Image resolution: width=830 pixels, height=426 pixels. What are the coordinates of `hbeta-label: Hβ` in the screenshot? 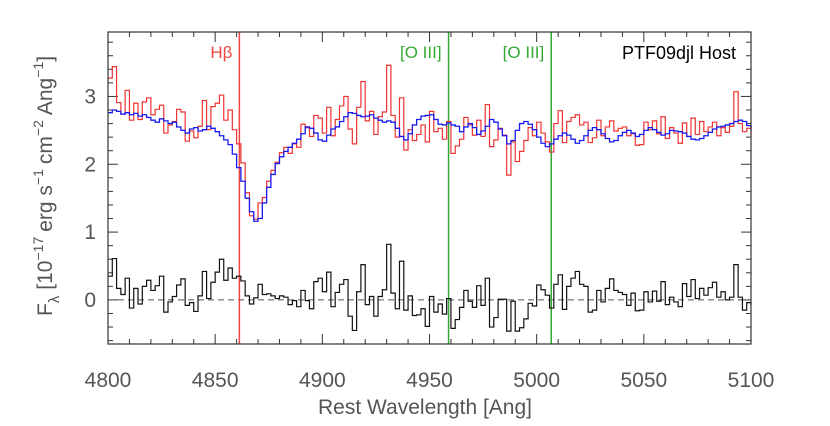 It's located at (221, 52).